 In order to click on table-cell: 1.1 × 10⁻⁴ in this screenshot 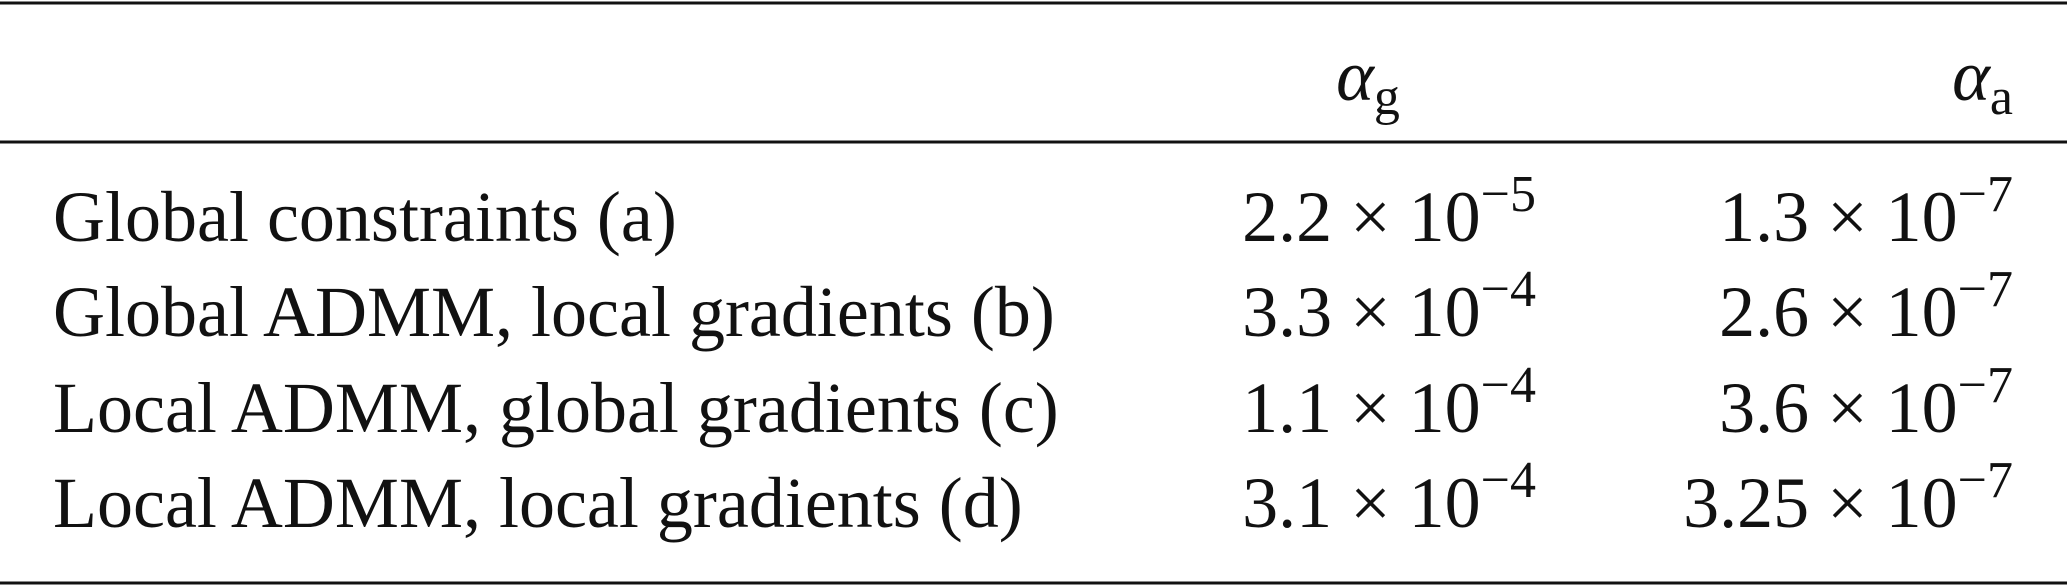, I will do `click(1389, 402)`.